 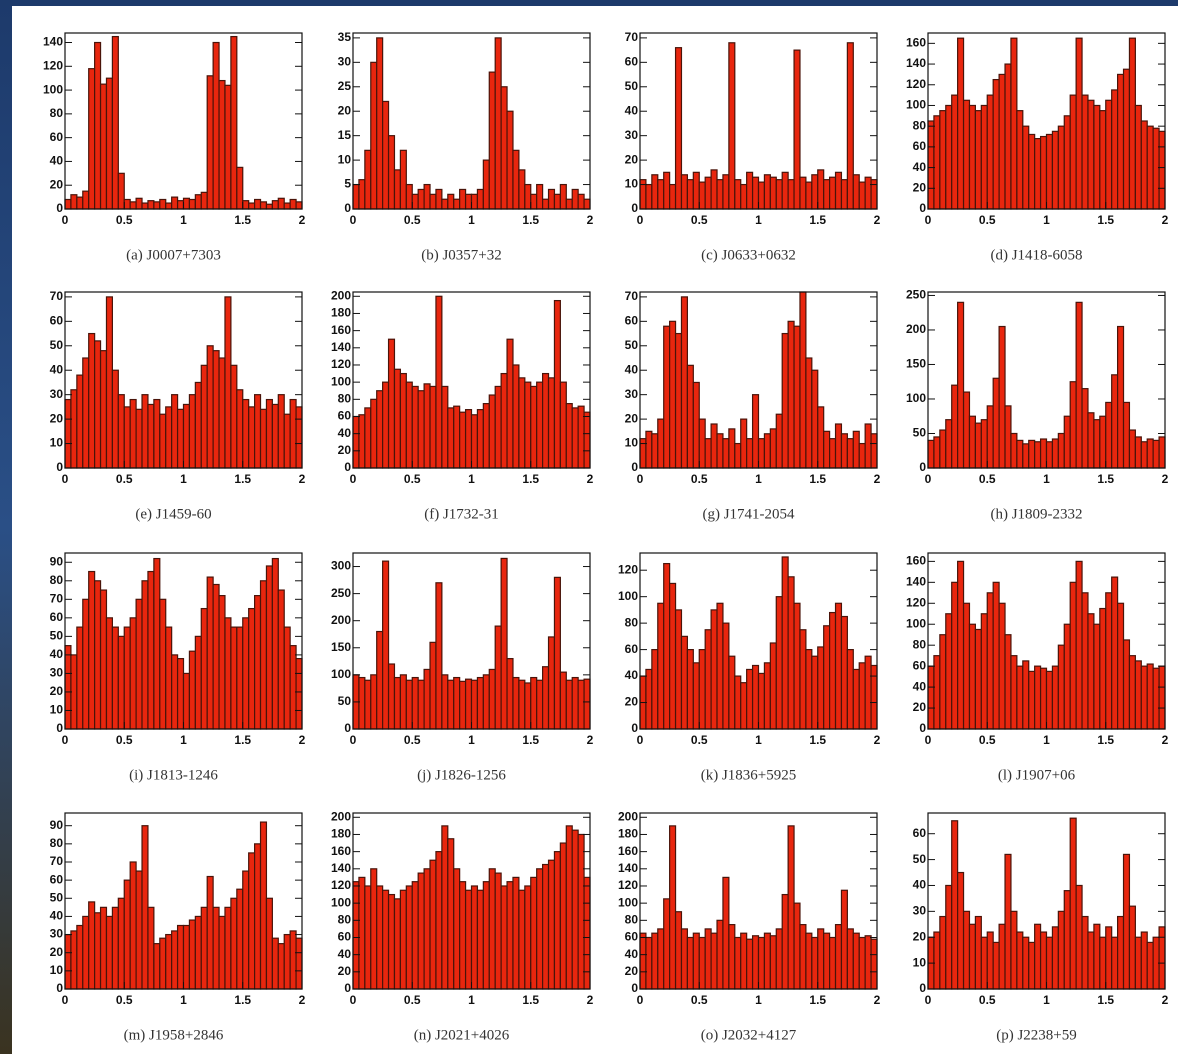 I want to click on y-tick-label: 200, so click(x=916, y=329).